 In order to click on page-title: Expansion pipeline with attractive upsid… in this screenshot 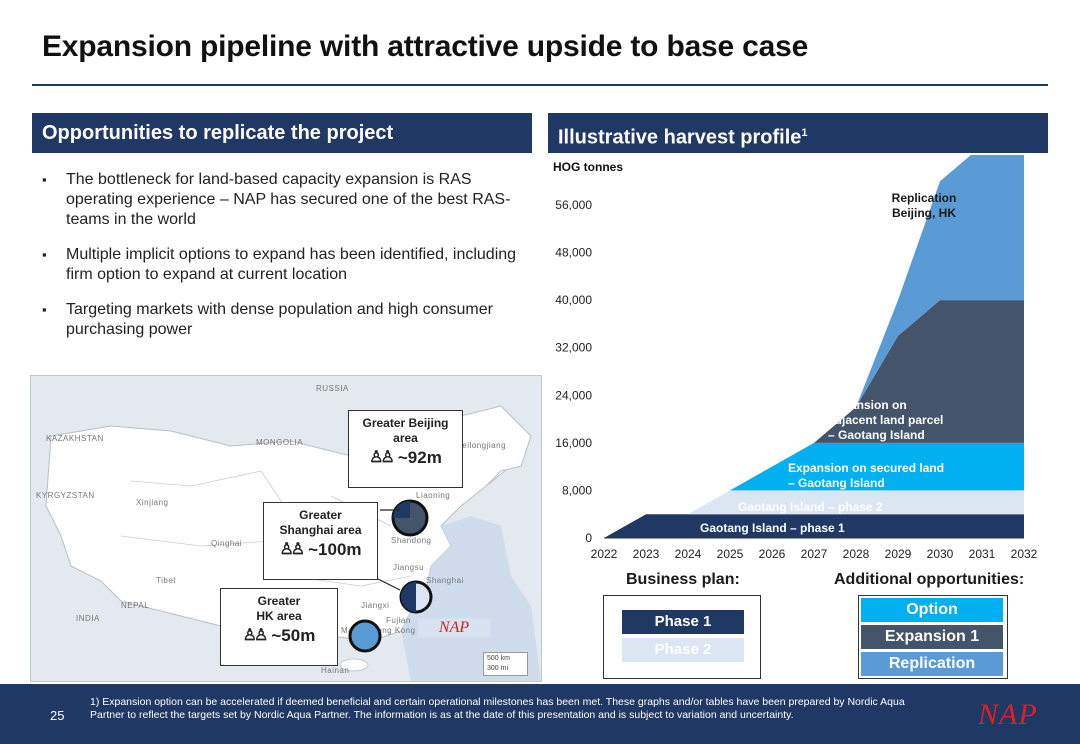, I will do `click(425, 46)`.